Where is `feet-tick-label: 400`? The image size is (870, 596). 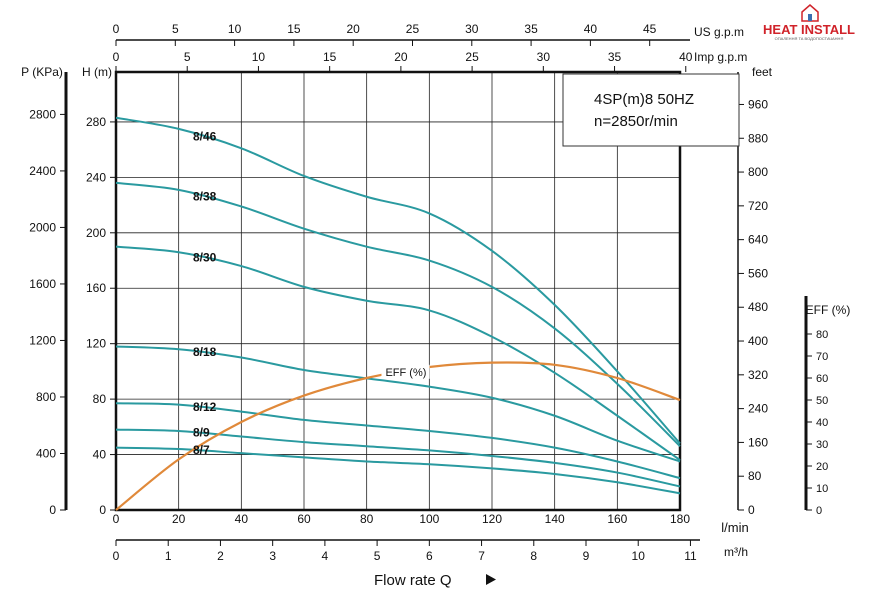 feet-tick-label: 400 is located at coordinates (758, 341).